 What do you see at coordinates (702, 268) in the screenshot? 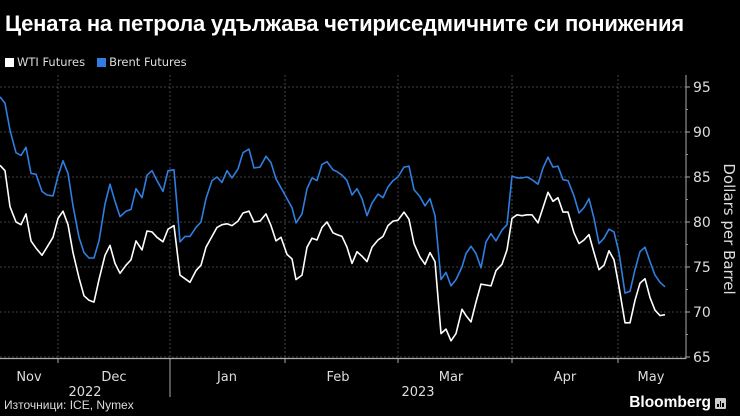
I see `y-tick-label: 75` at bounding box center [702, 268].